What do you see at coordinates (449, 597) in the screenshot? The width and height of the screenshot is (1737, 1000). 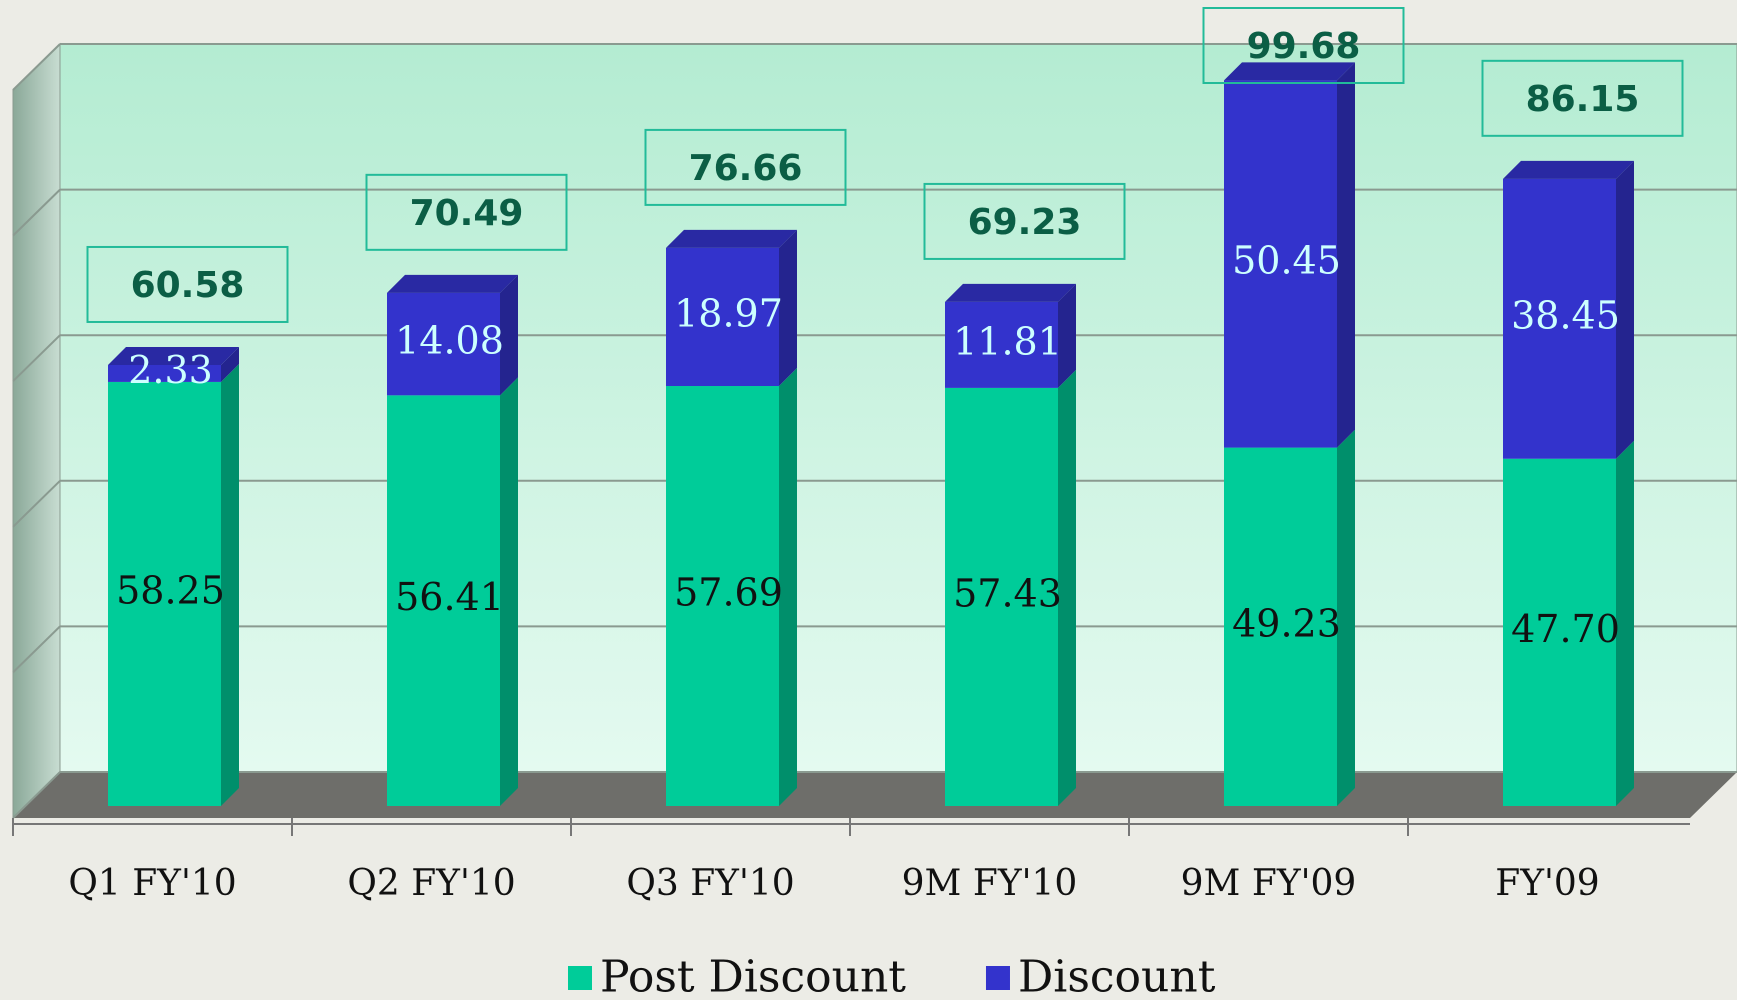 I see `data-label: 56.41` at bounding box center [449, 597].